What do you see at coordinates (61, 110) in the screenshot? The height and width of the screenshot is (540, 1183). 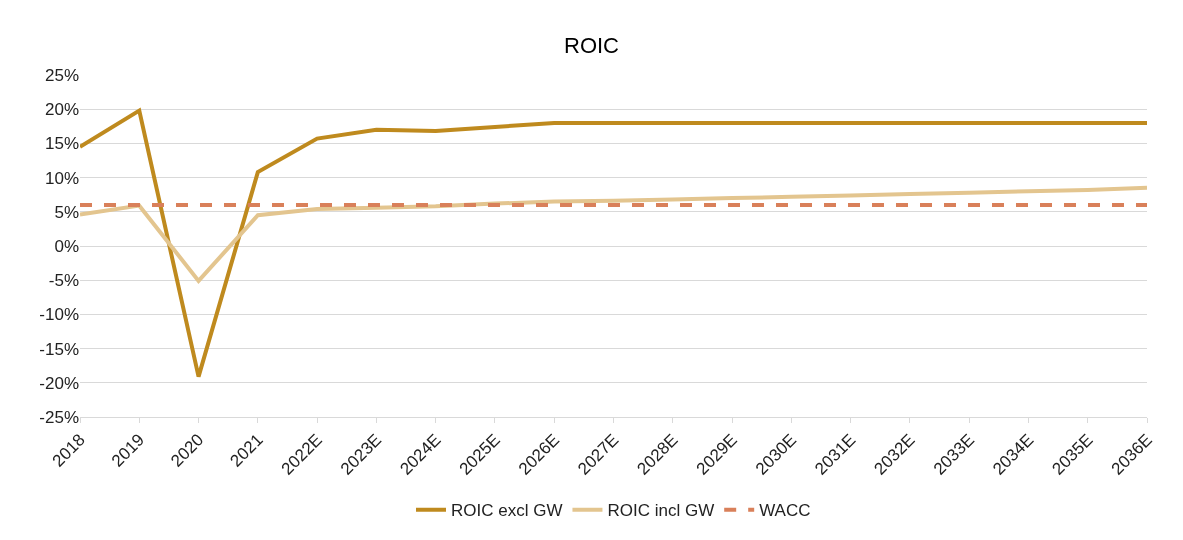 I see `y-tick-label: 20%` at bounding box center [61, 110].